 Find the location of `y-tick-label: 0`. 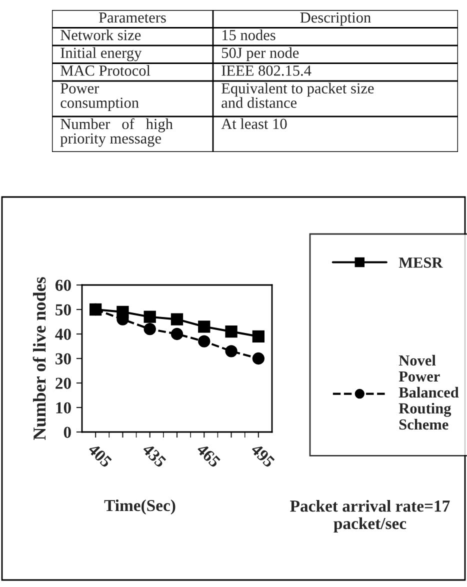

y-tick-label: 0 is located at coordinates (67, 432).